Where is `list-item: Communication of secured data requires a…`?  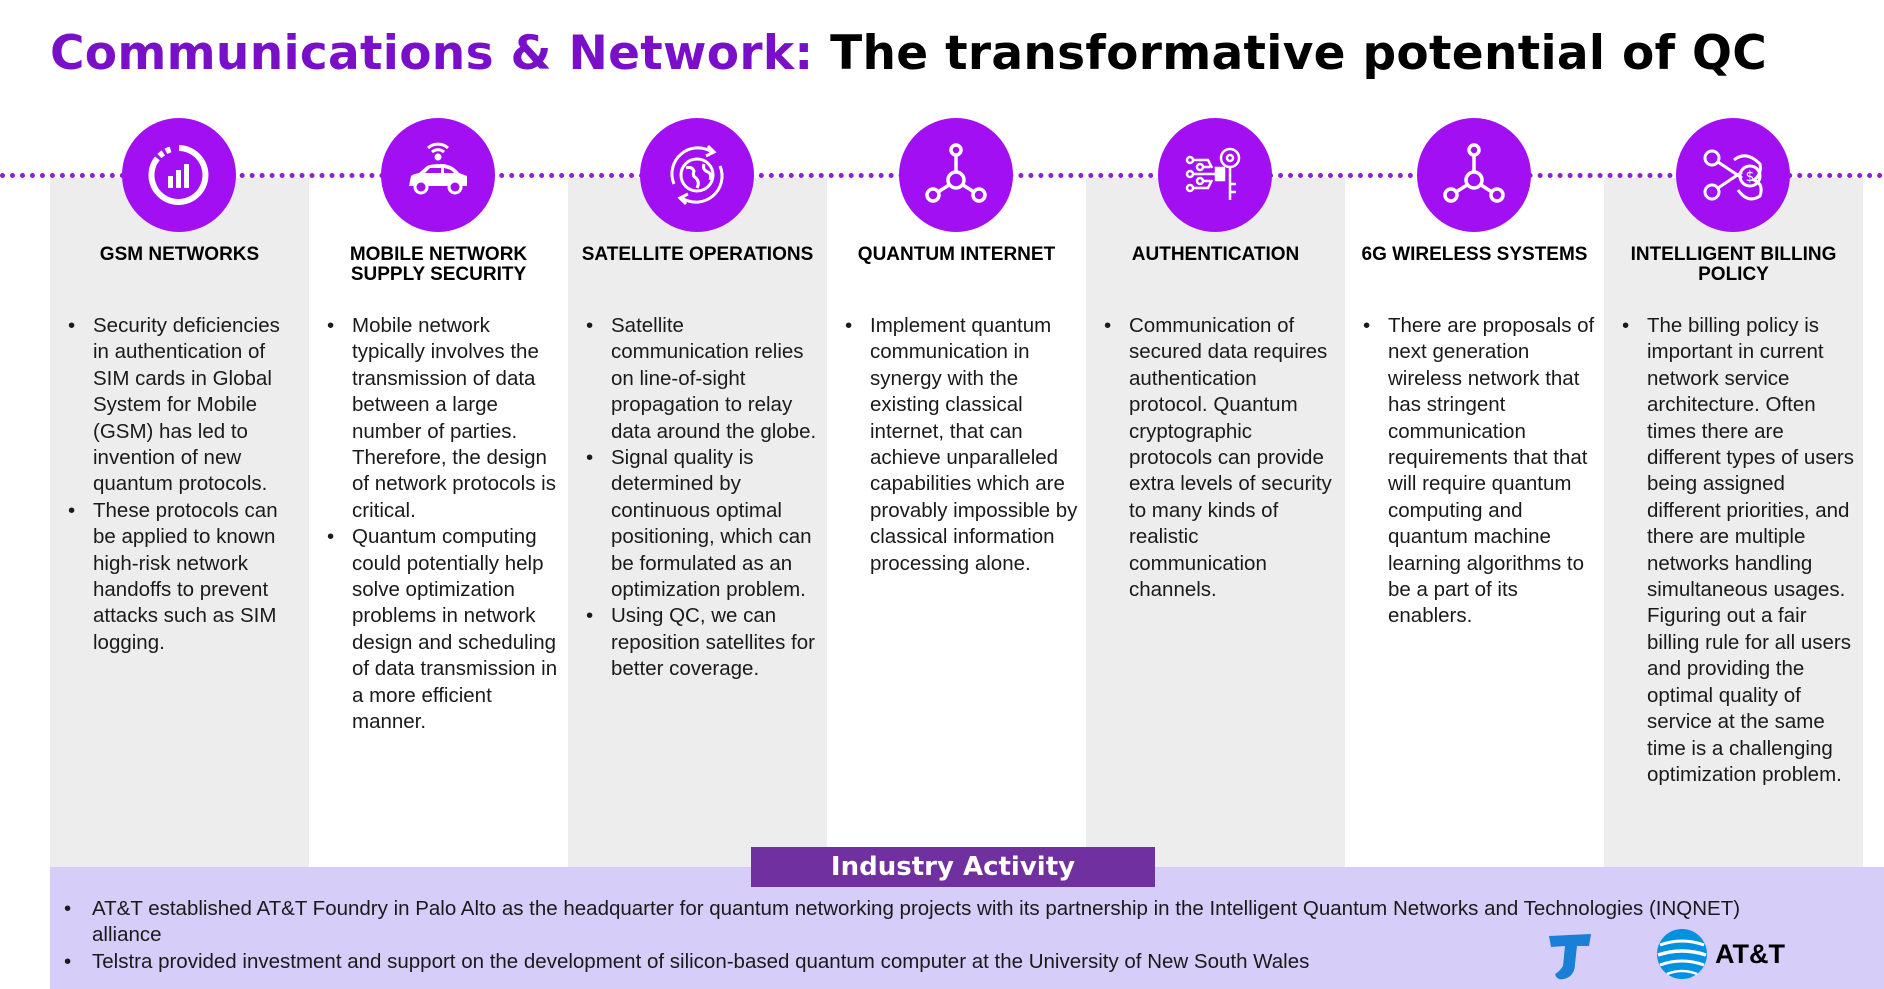 list-item: Communication of secured data requires a… is located at coordinates (1215, 458).